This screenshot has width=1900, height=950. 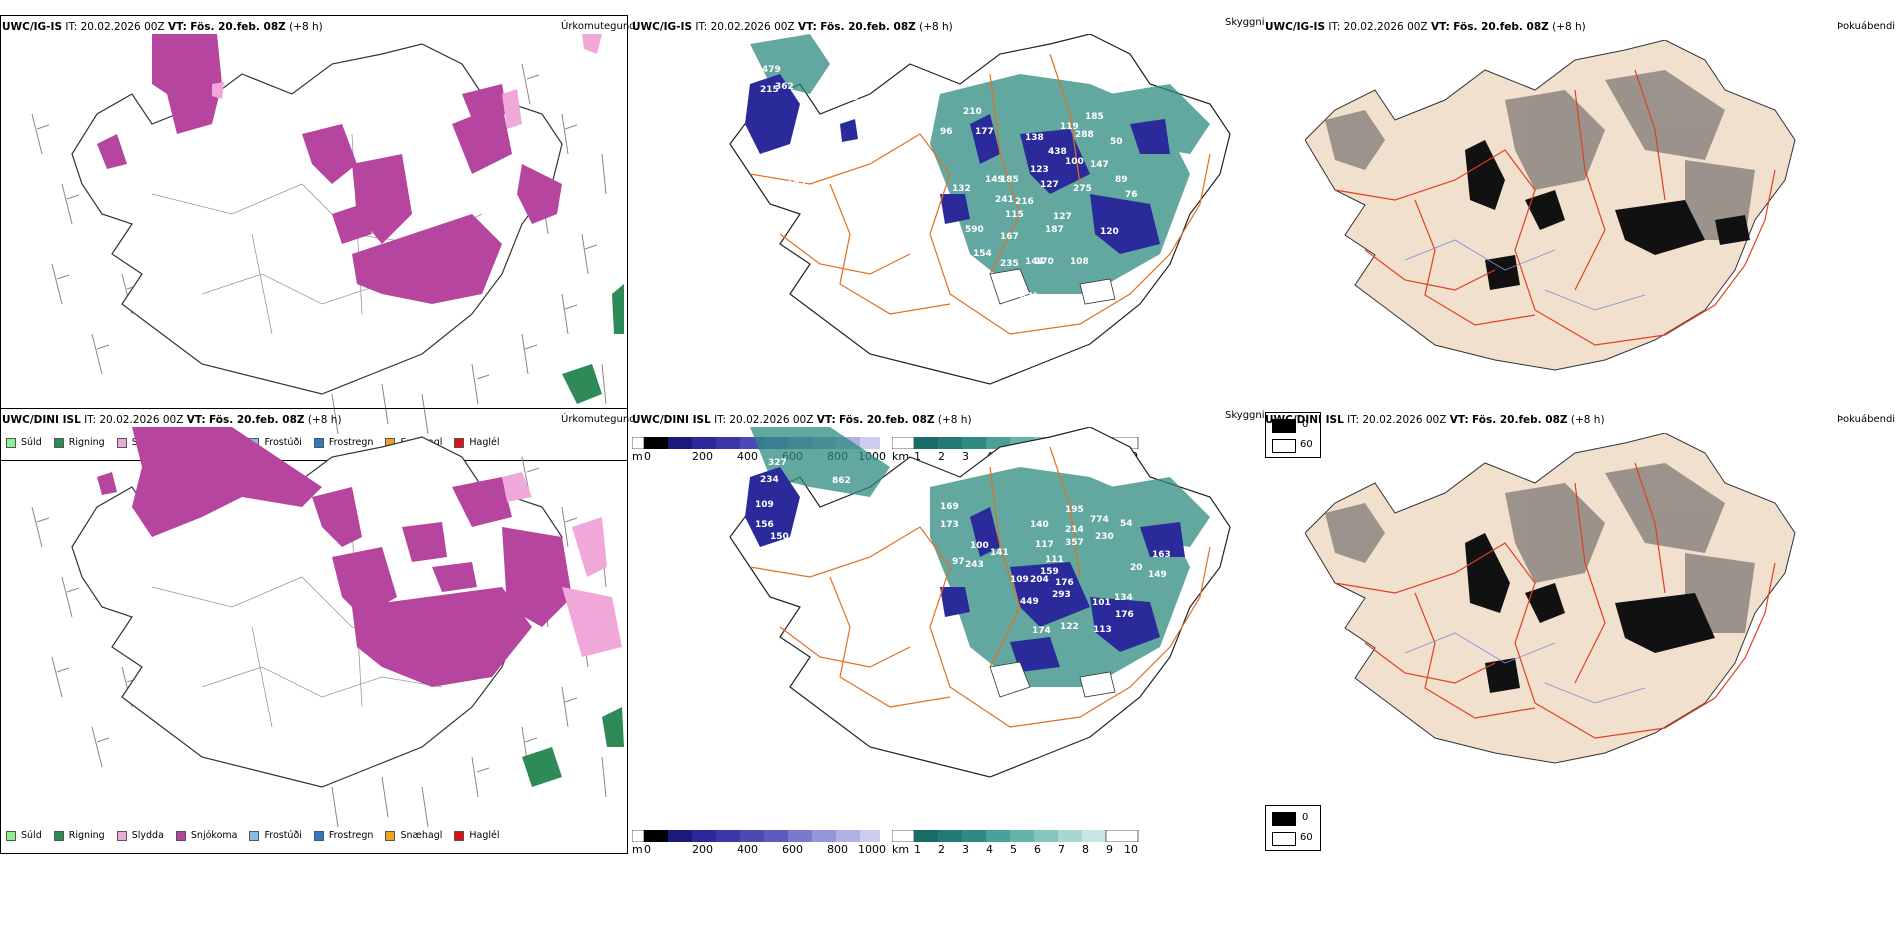 What do you see at coordinates (1034, 262) in the screenshot?
I see `vis-label: 144` at bounding box center [1034, 262].